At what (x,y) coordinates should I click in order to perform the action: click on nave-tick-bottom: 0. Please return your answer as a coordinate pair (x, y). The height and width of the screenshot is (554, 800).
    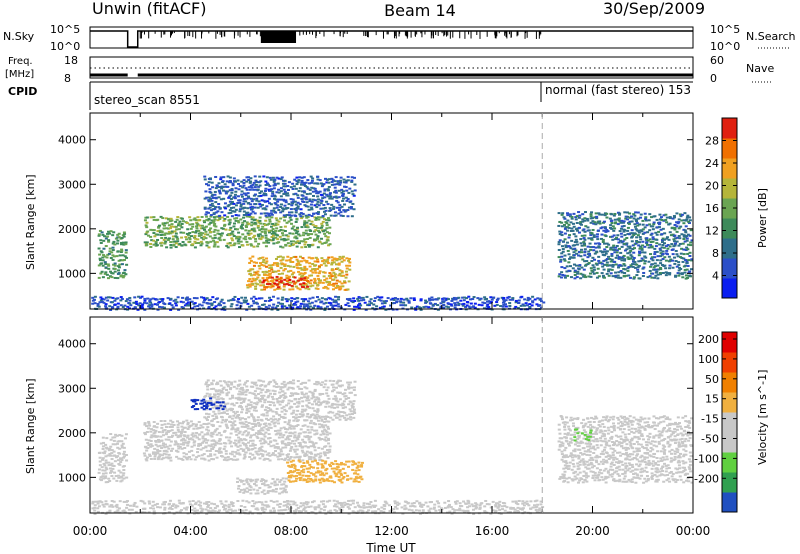
    Looking at the image, I should click on (713, 78).